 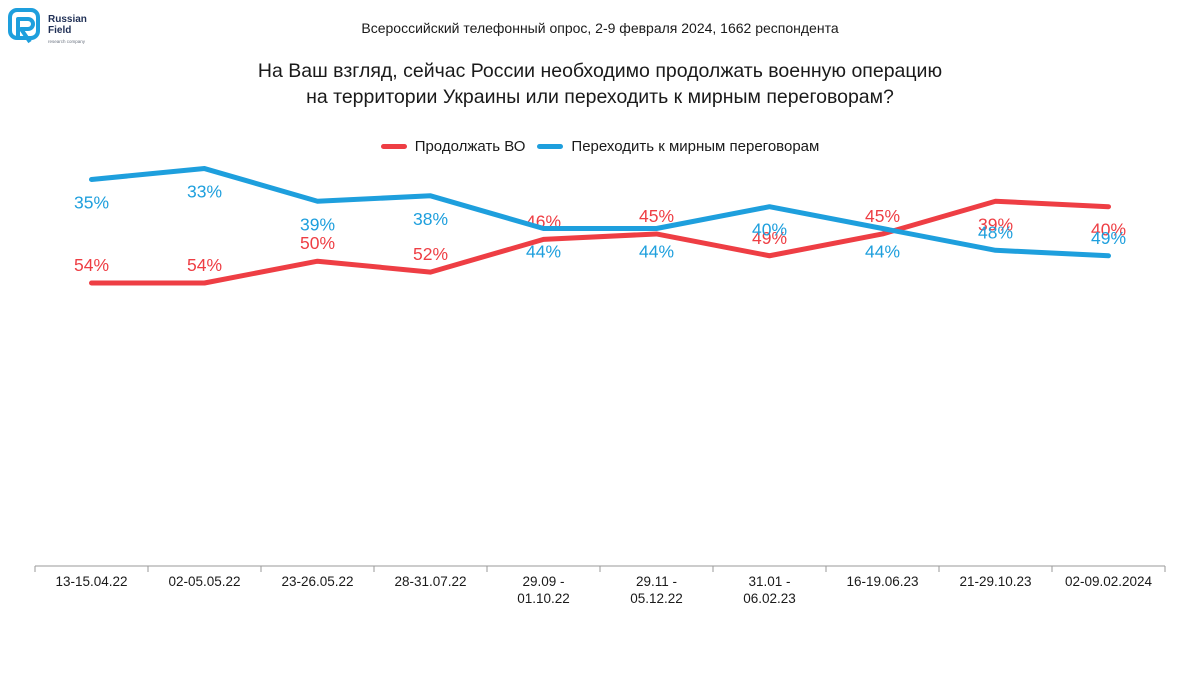 What do you see at coordinates (204, 581) in the screenshot?
I see `x-tick-label: 02-05.05.22` at bounding box center [204, 581].